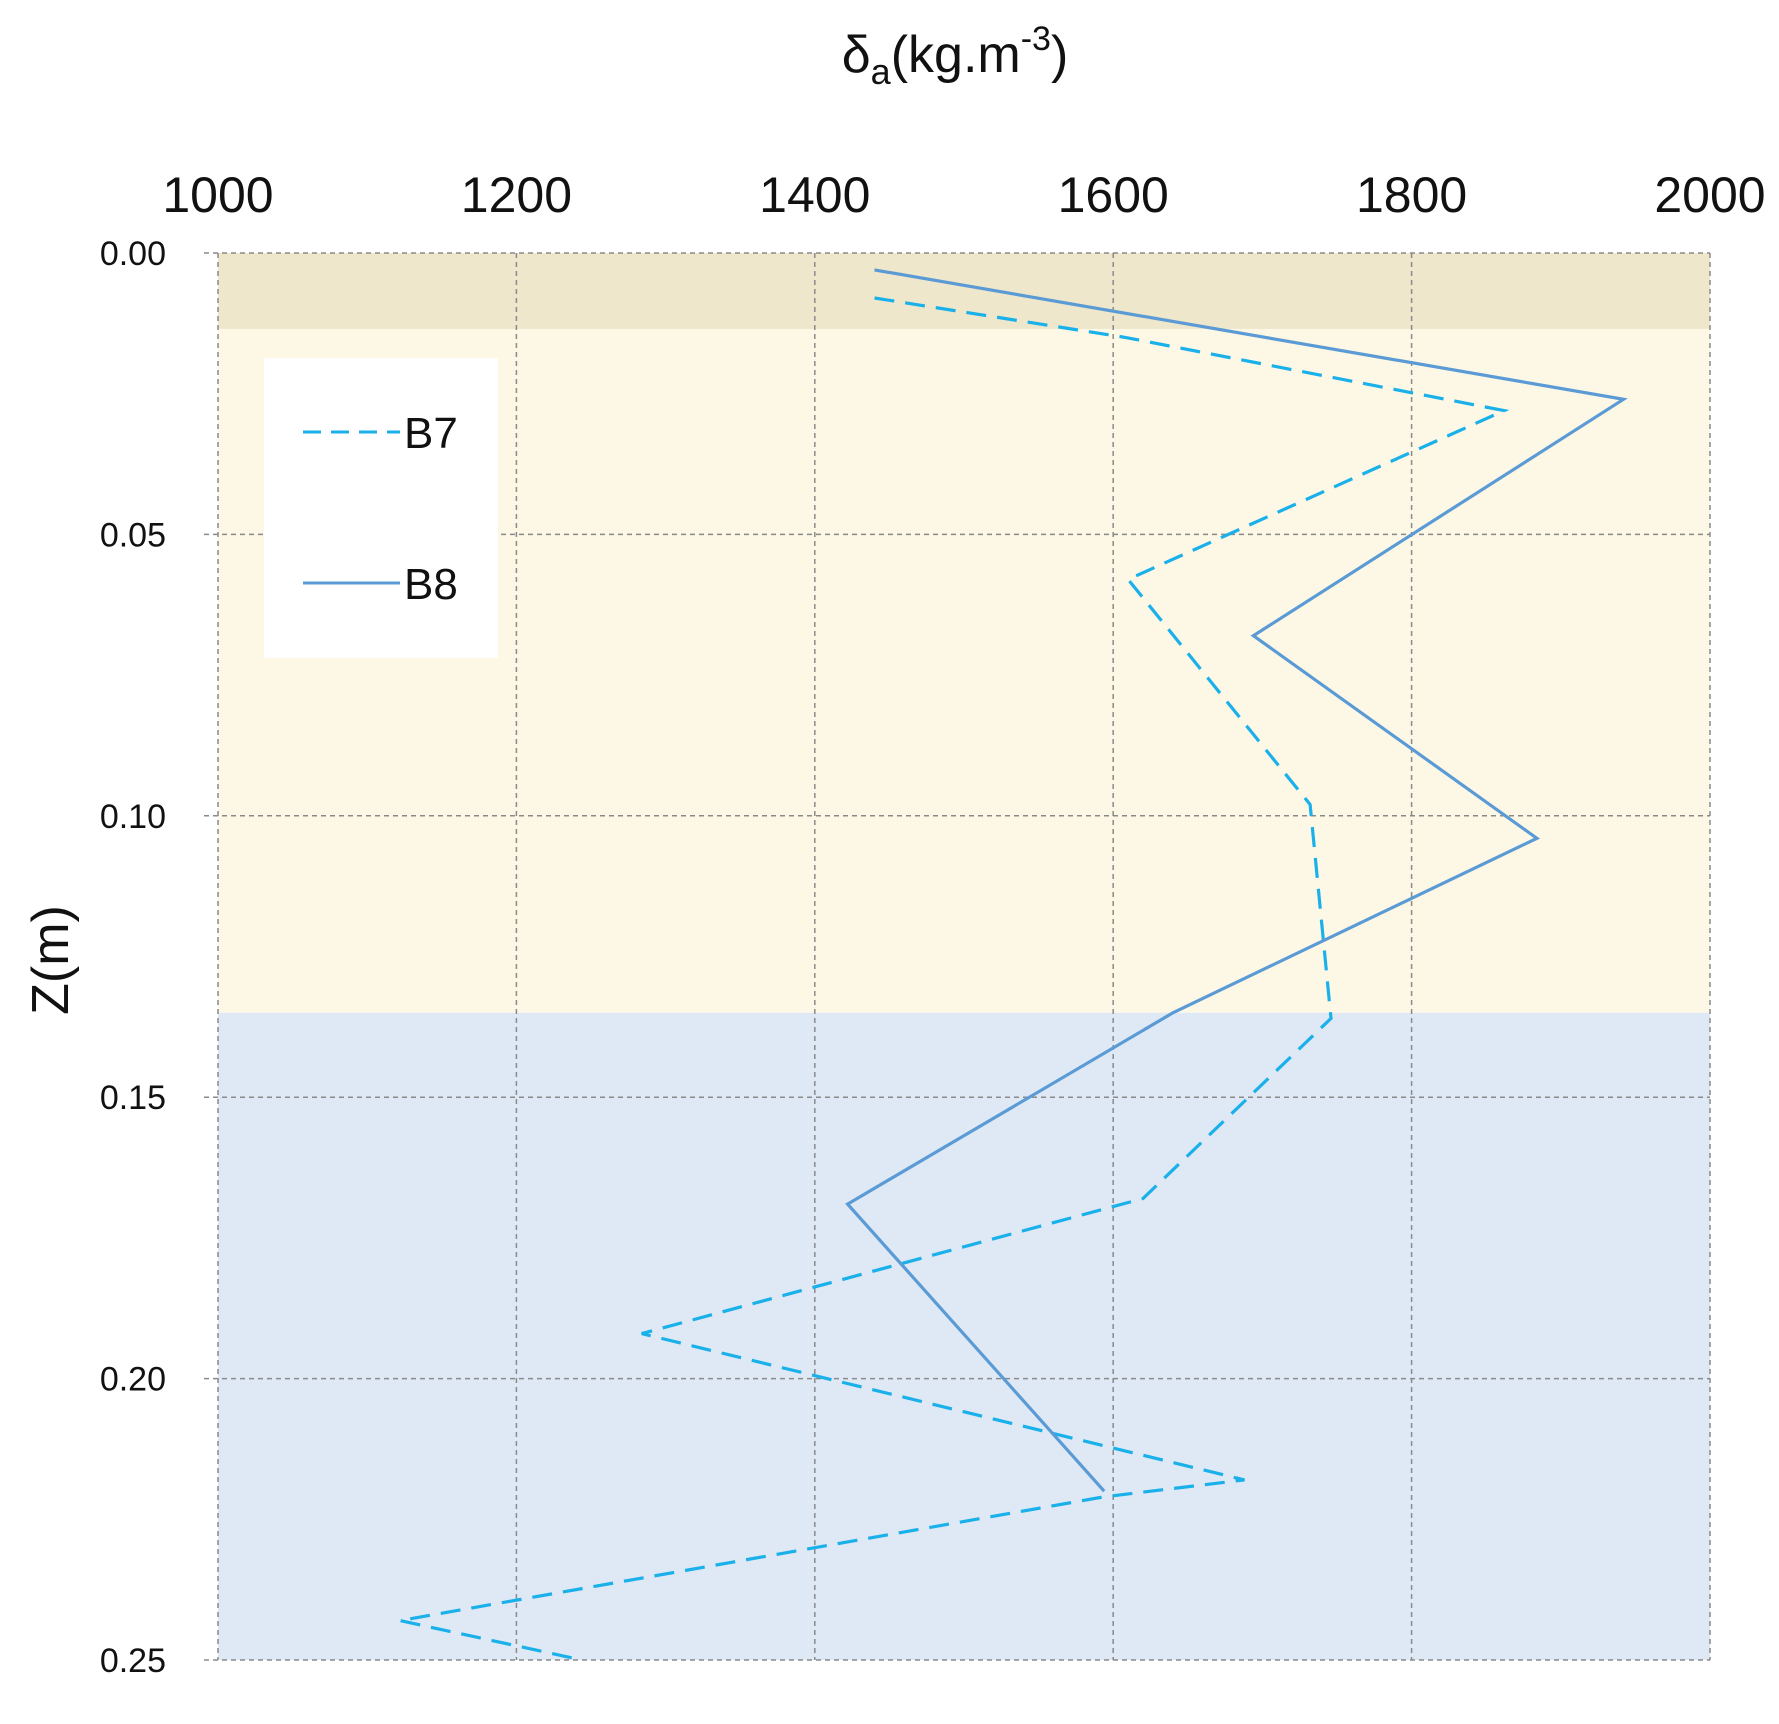 This screenshot has height=1724, width=1779. What do you see at coordinates (133, 535) in the screenshot?
I see `y-tick-label: 0.05` at bounding box center [133, 535].